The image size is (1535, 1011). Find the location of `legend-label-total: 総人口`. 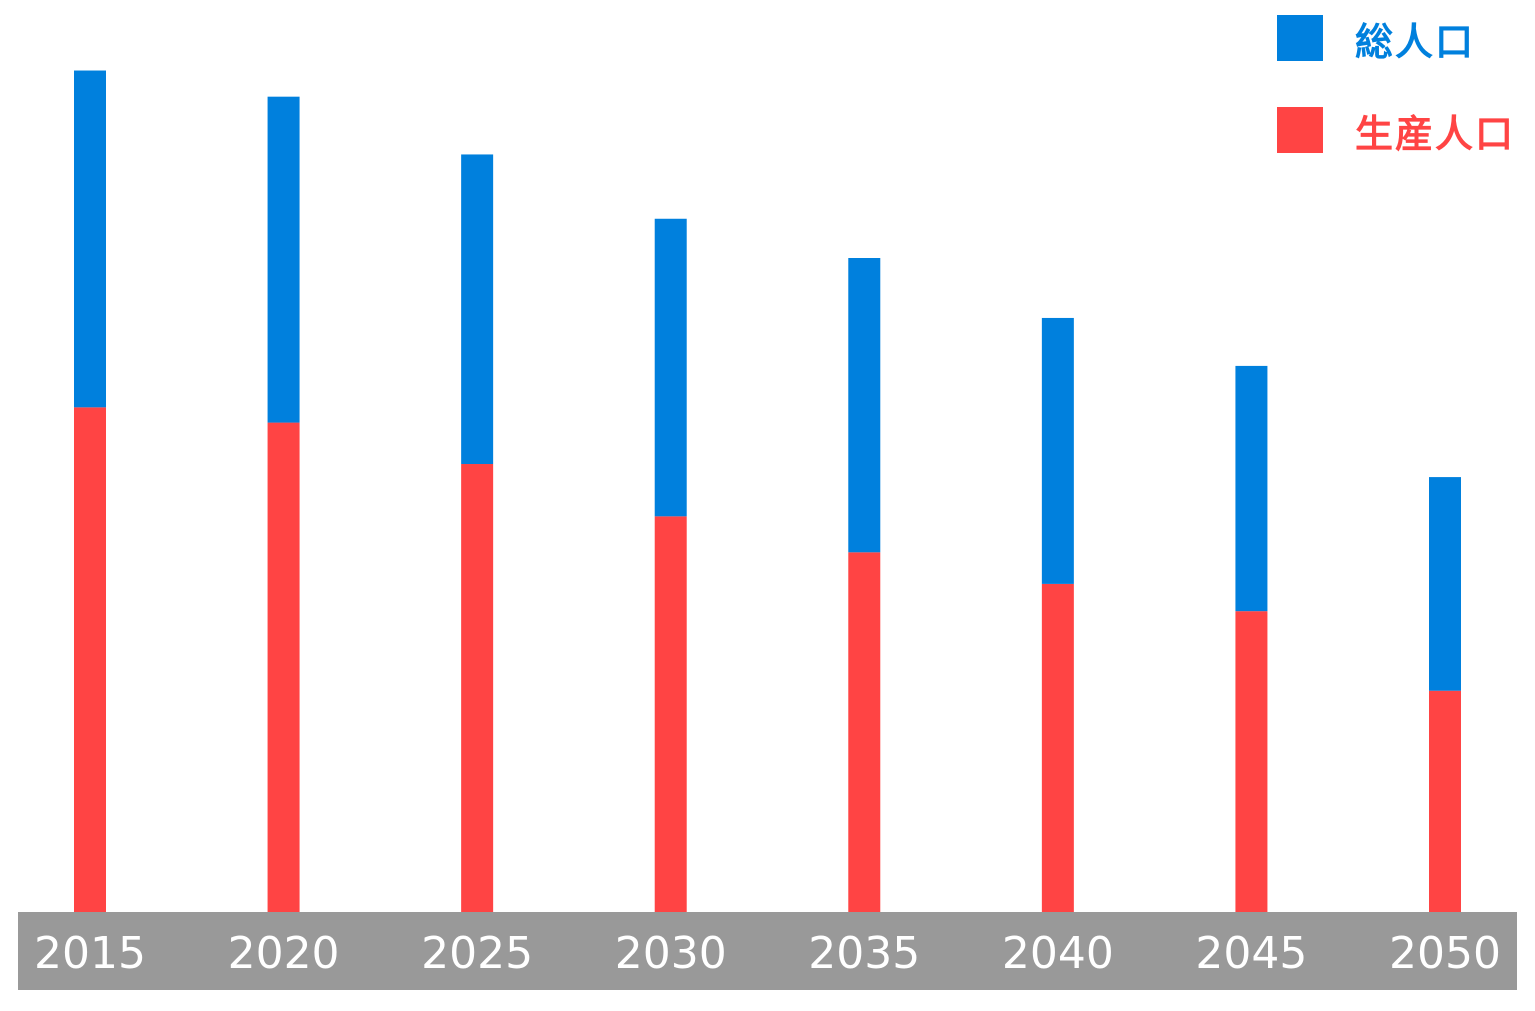

legend-label-total: 総人口 is located at coordinates (1414, 41).